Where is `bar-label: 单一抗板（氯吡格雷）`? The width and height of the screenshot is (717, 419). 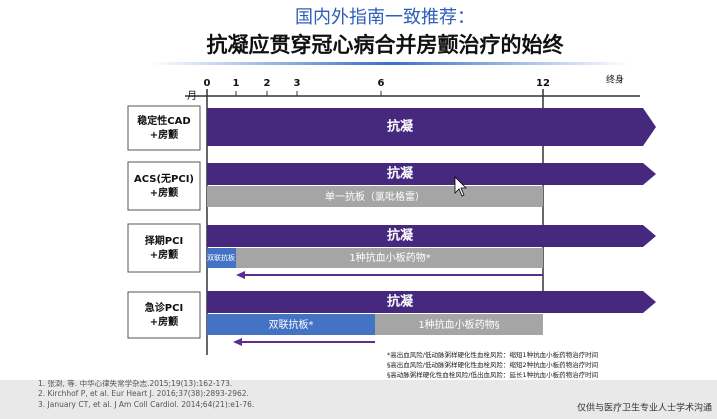
bar-label: 单一抗板（氯吡格雷） is located at coordinates (375, 196).